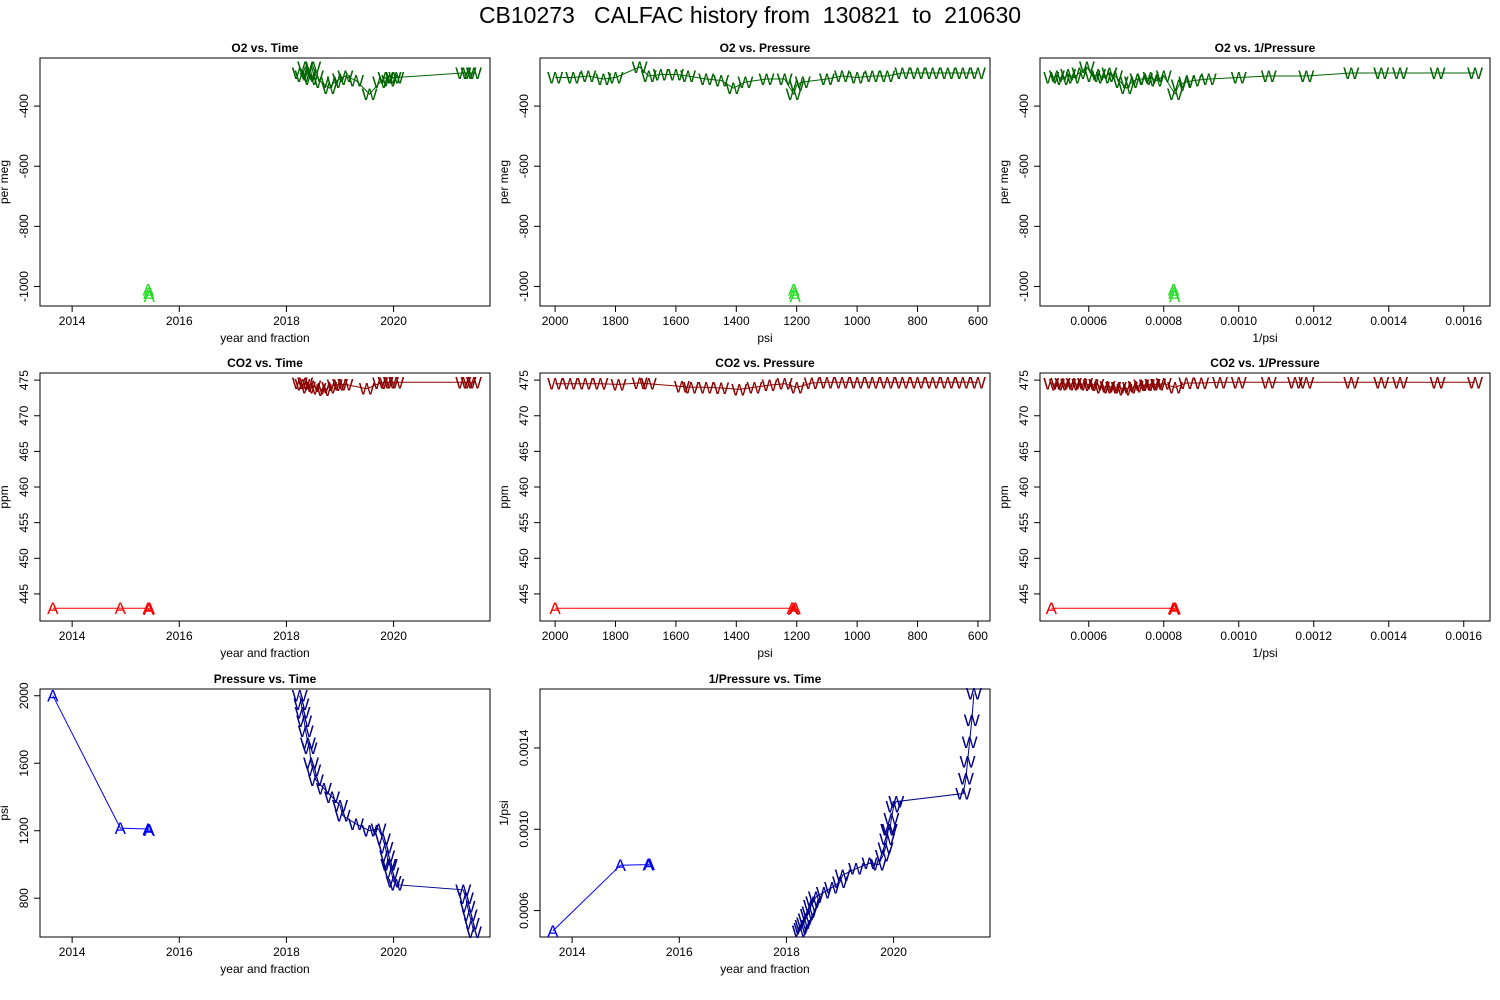 This screenshot has width=1500, height=1000. What do you see at coordinates (978, 321) in the screenshot?
I see `x-tick-label: 600` at bounding box center [978, 321].